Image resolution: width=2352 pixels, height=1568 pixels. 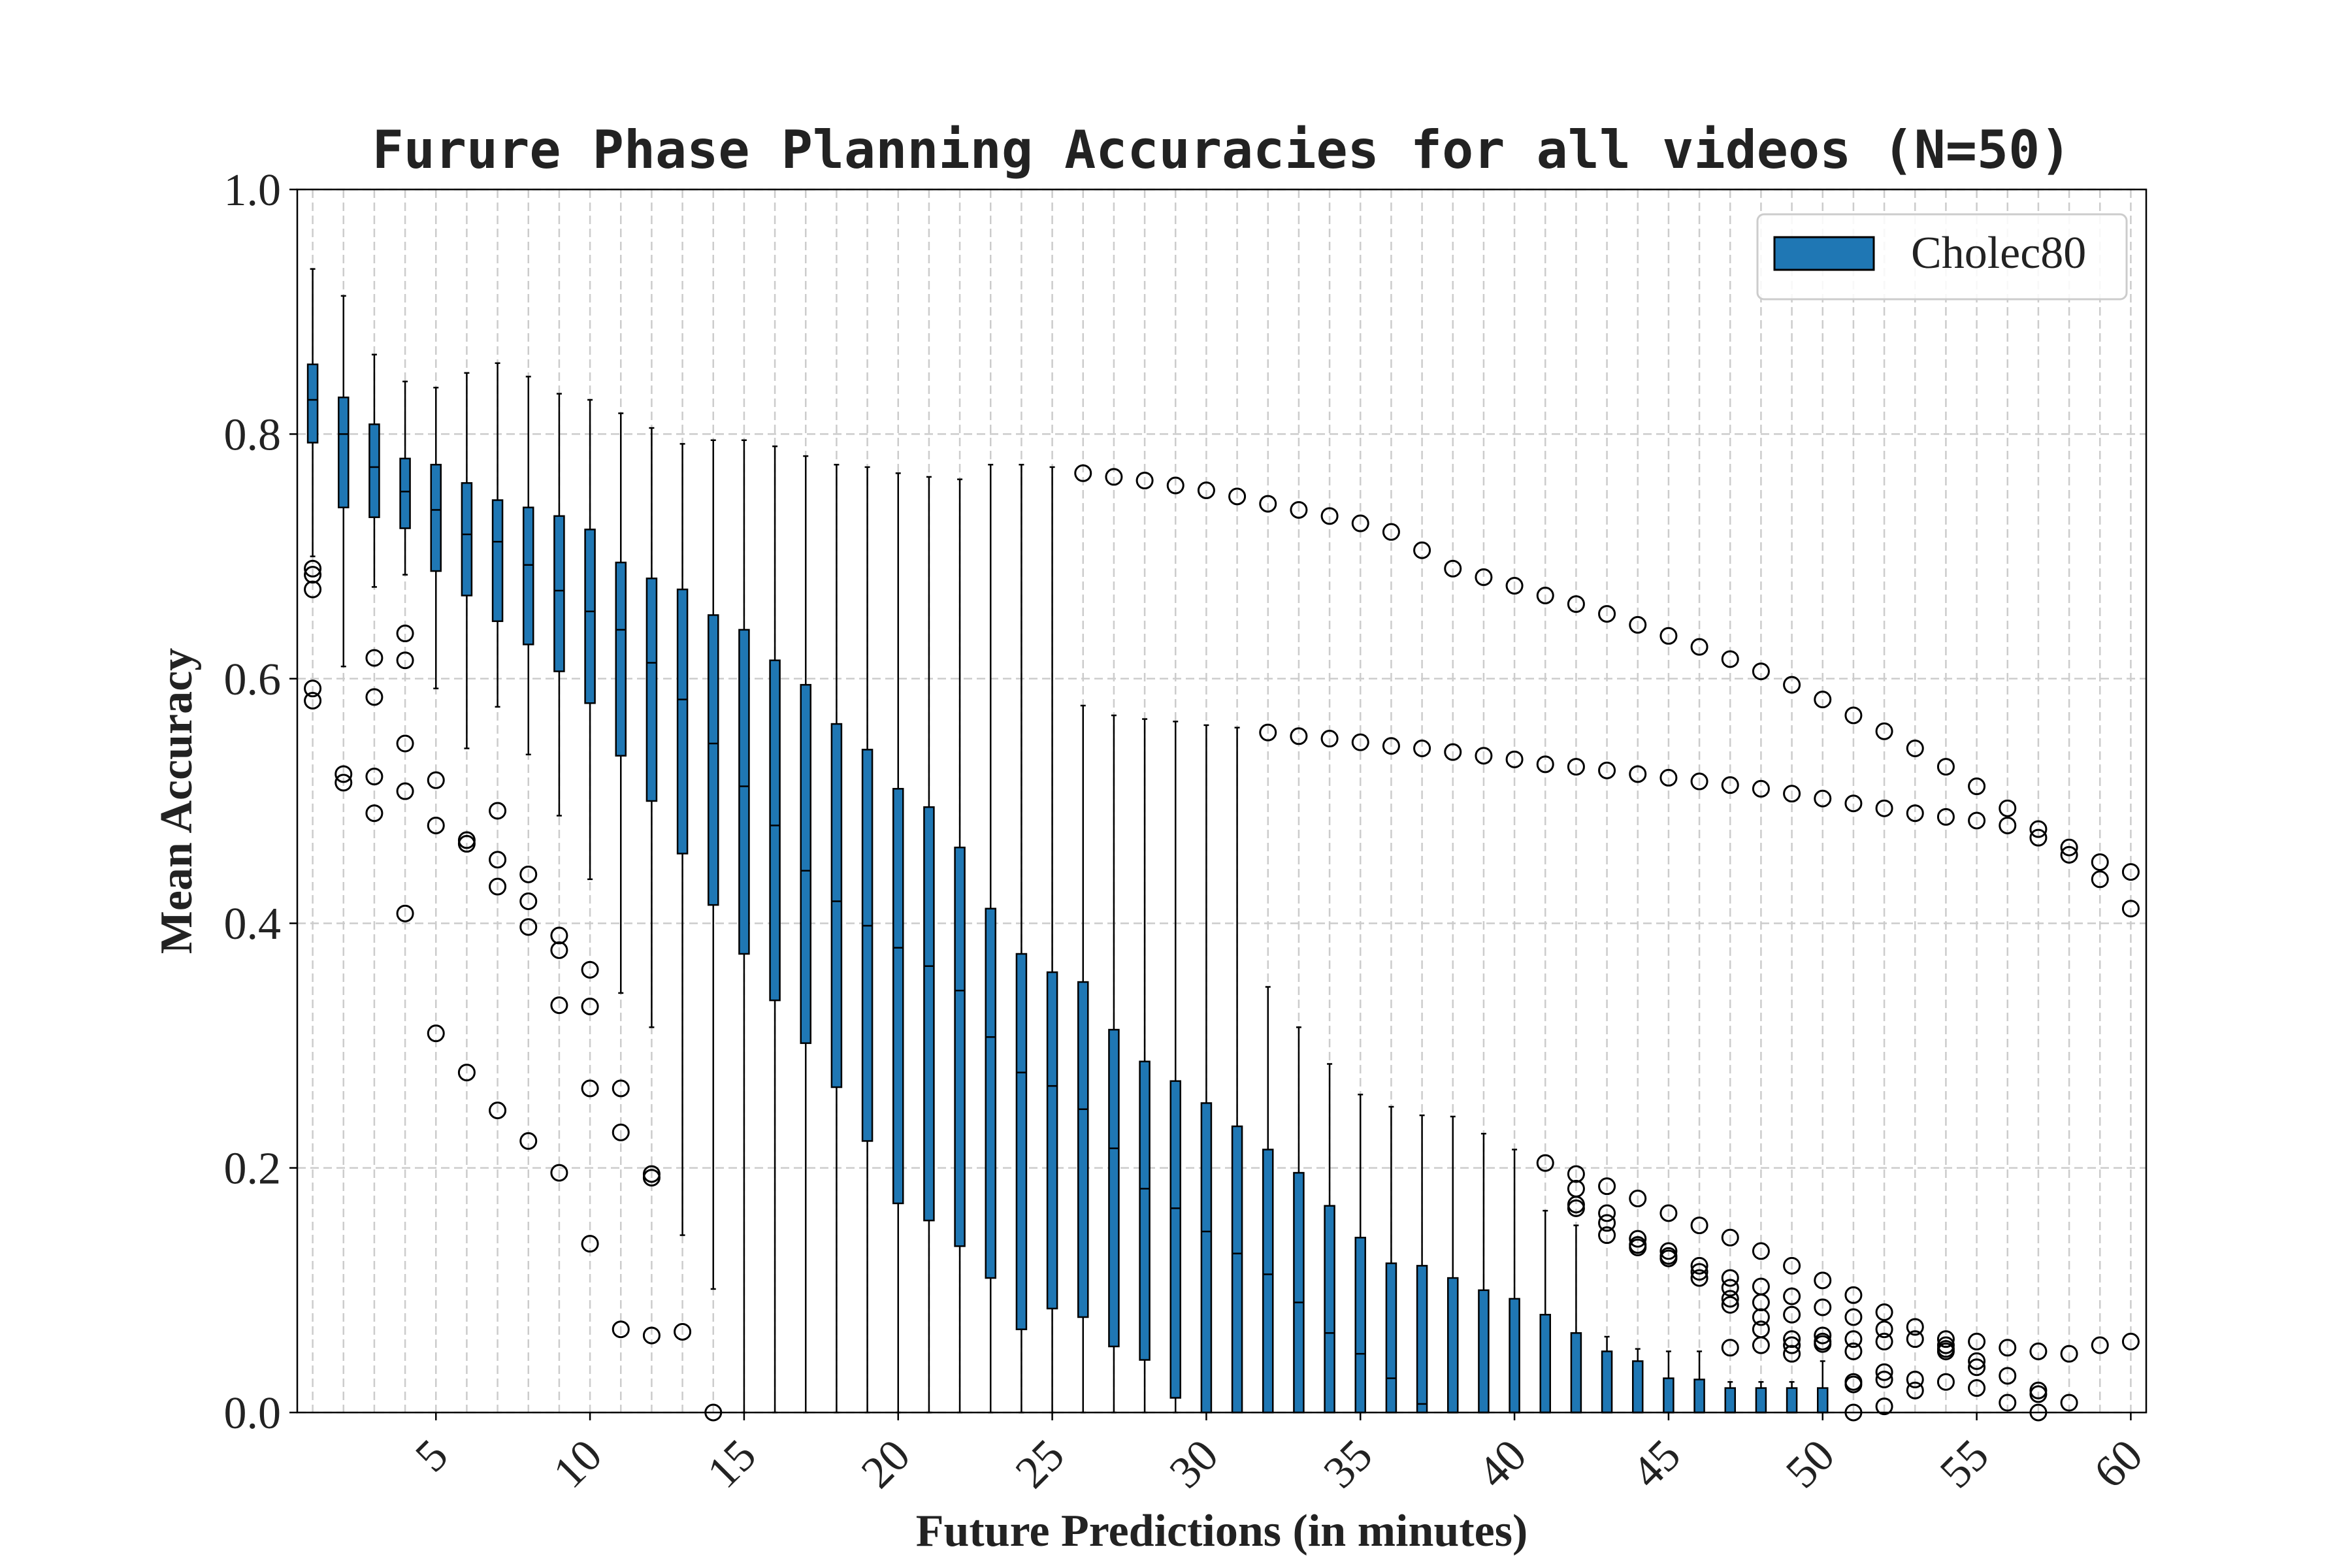 What do you see at coordinates (253, 1169) in the screenshot?
I see `y-tick-label: 0.2` at bounding box center [253, 1169].